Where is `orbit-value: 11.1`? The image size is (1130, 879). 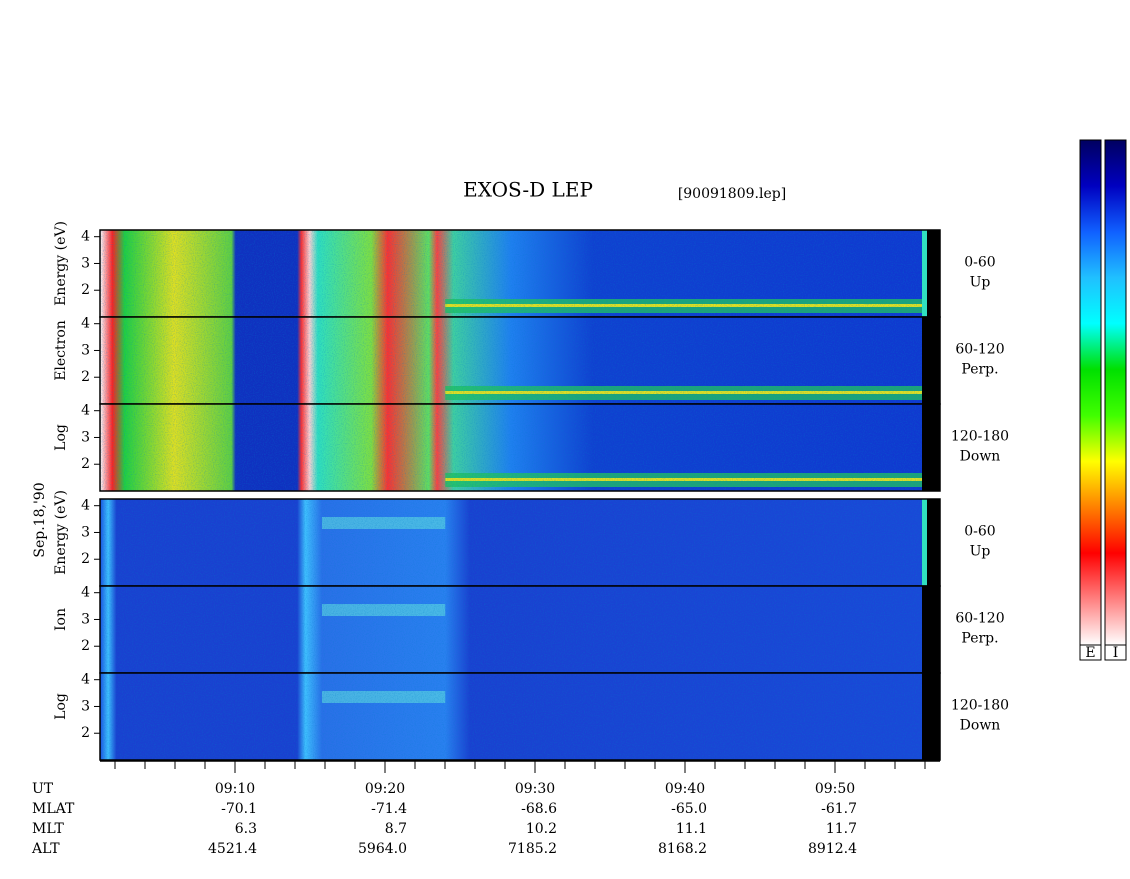 orbit-value: 11.1 is located at coordinates (691, 829).